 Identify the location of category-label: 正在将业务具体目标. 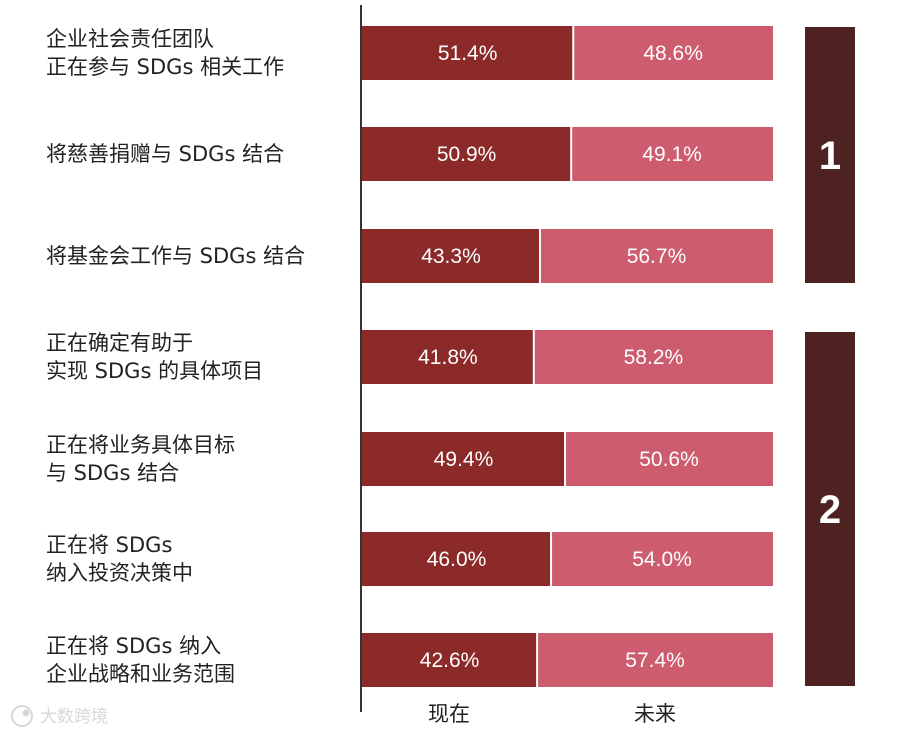
(140, 445).